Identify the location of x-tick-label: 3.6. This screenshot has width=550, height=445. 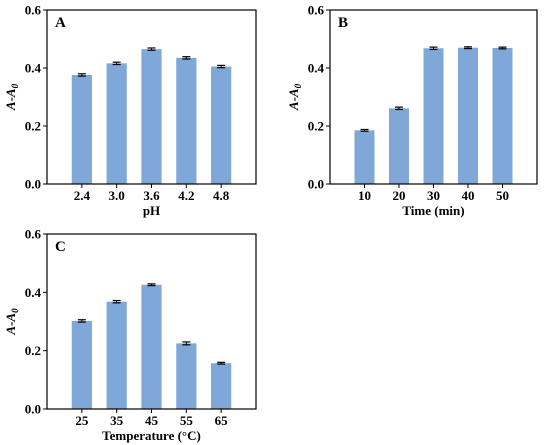
(151, 195).